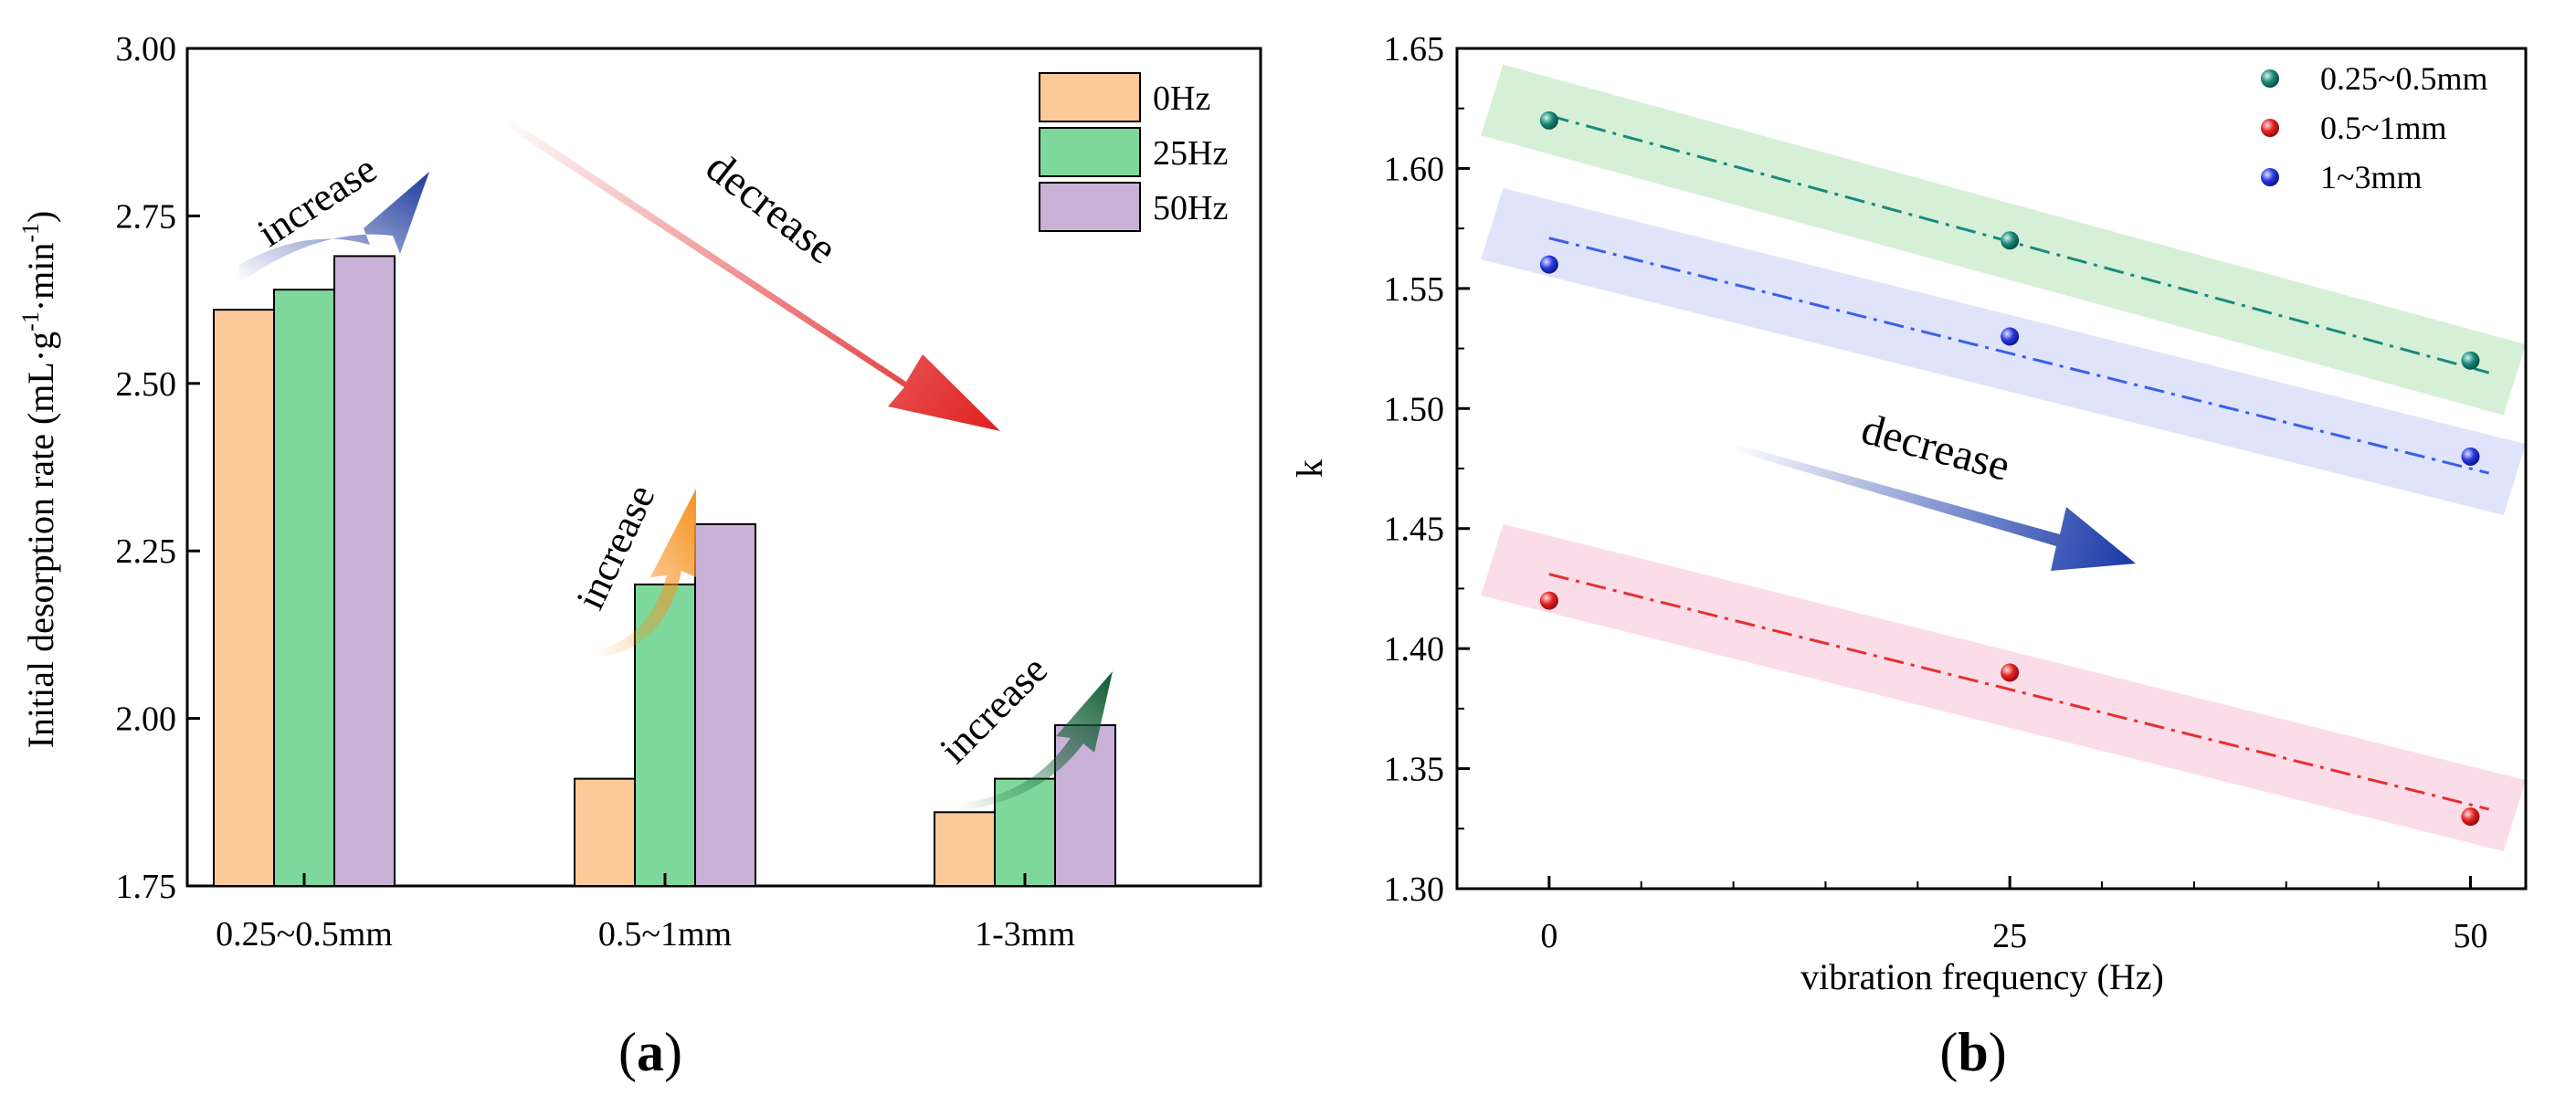  I want to click on y-tick-label-b: 1.30, so click(1414, 889).